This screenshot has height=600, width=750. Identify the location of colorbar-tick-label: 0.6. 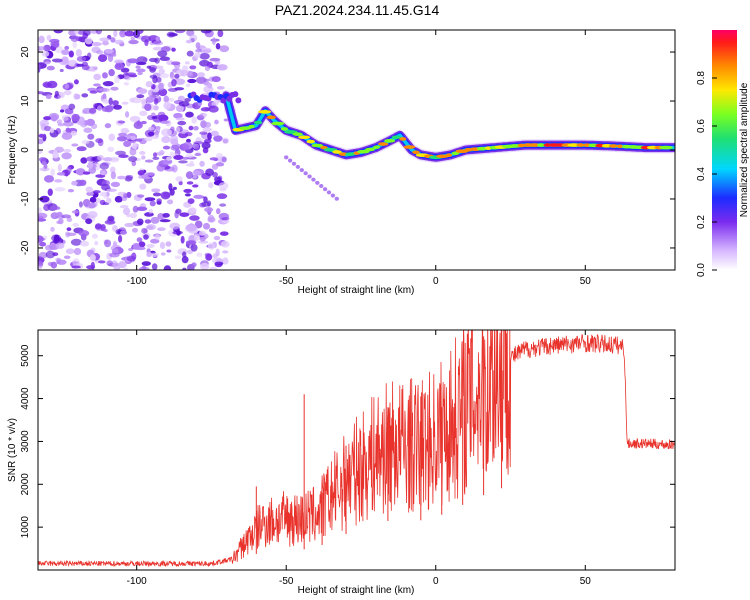
(701, 126).